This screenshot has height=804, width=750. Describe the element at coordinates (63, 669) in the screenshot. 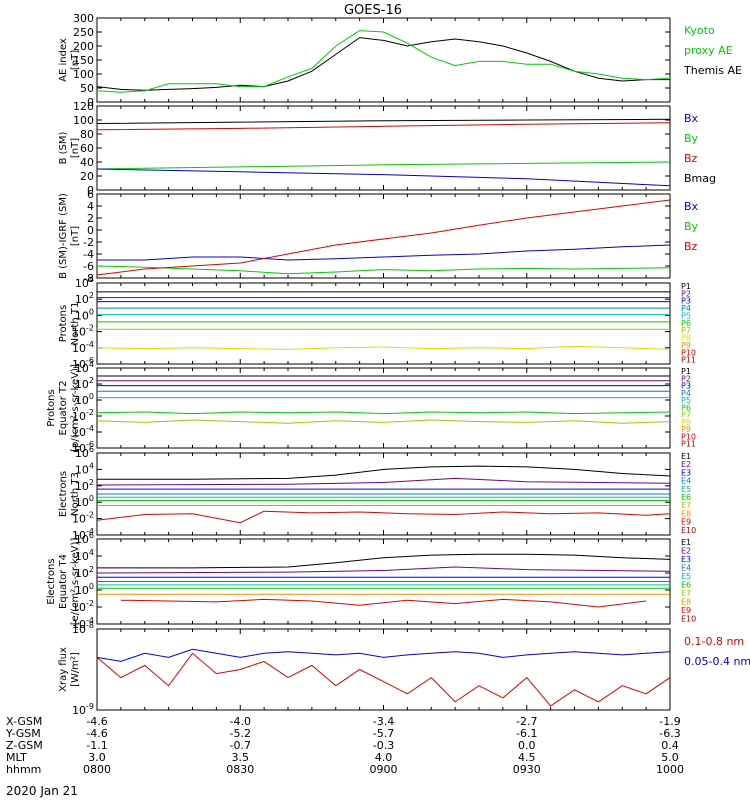

I see `y-axis-label: Xray flux` at that location.